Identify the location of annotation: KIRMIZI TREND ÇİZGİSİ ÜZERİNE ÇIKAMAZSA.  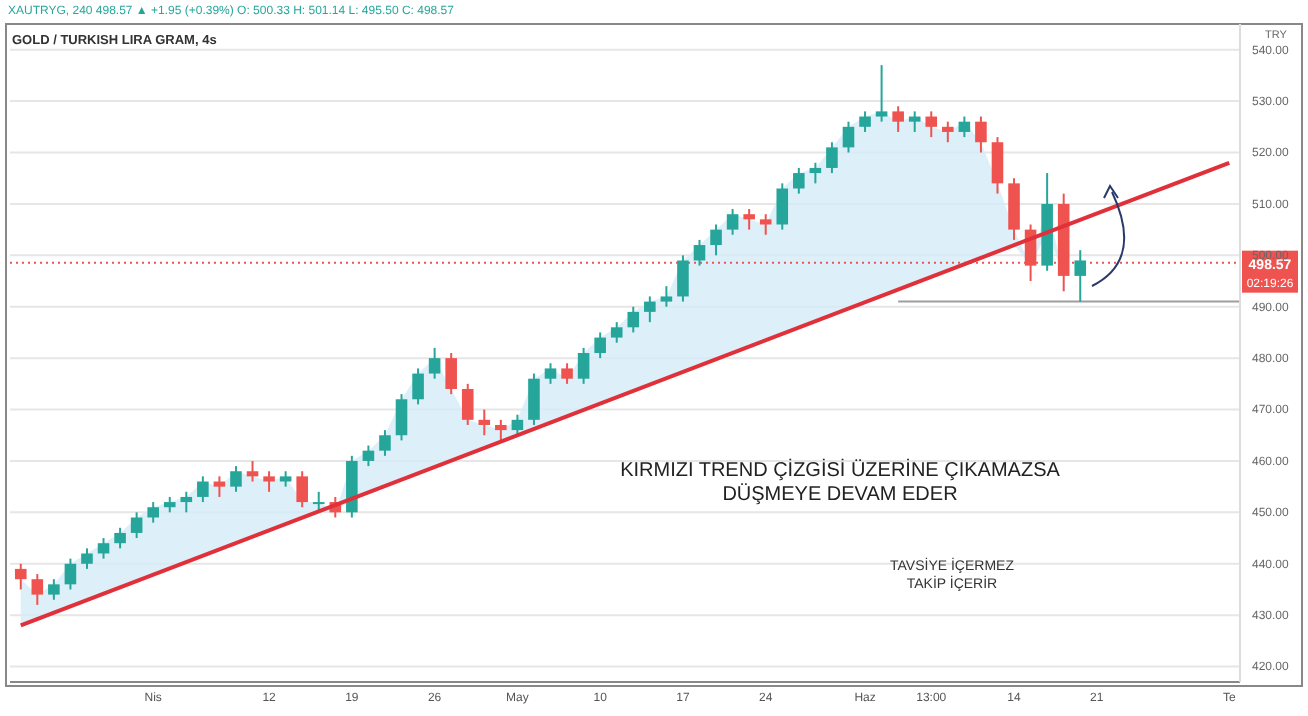
(840, 470).